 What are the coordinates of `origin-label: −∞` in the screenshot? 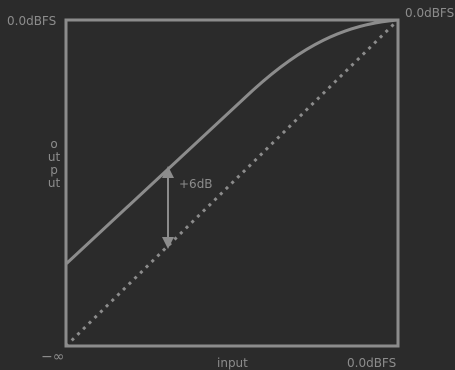 It's located at (53, 357).